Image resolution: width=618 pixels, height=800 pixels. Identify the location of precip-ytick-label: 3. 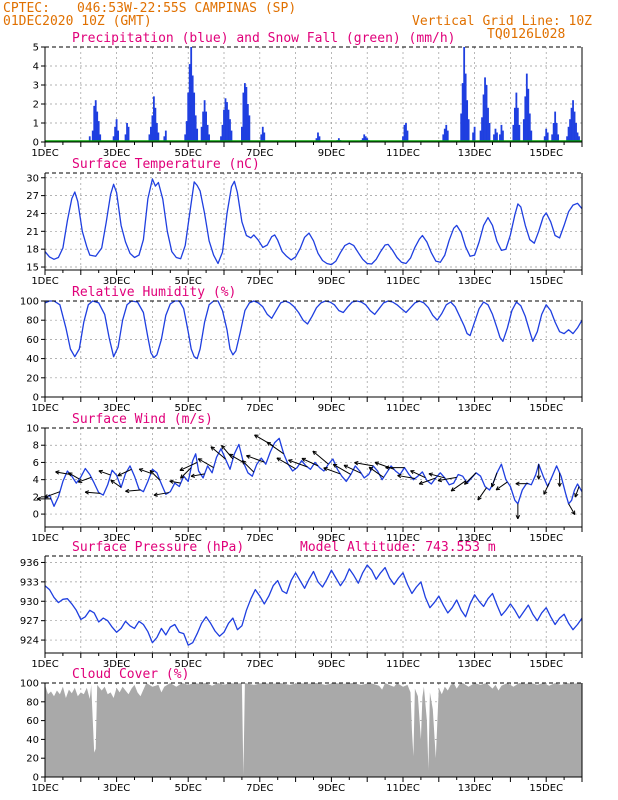
(36, 86).